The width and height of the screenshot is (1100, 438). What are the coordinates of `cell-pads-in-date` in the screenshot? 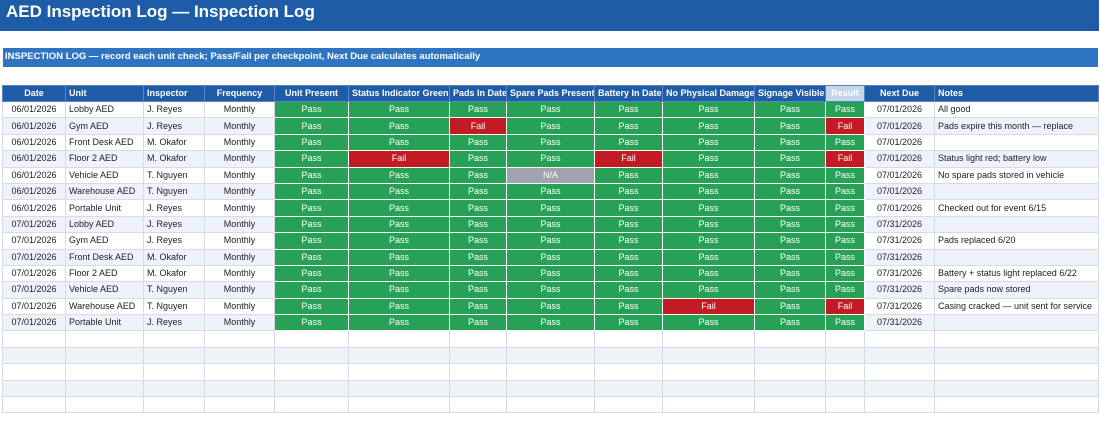 It's located at (478, 388).